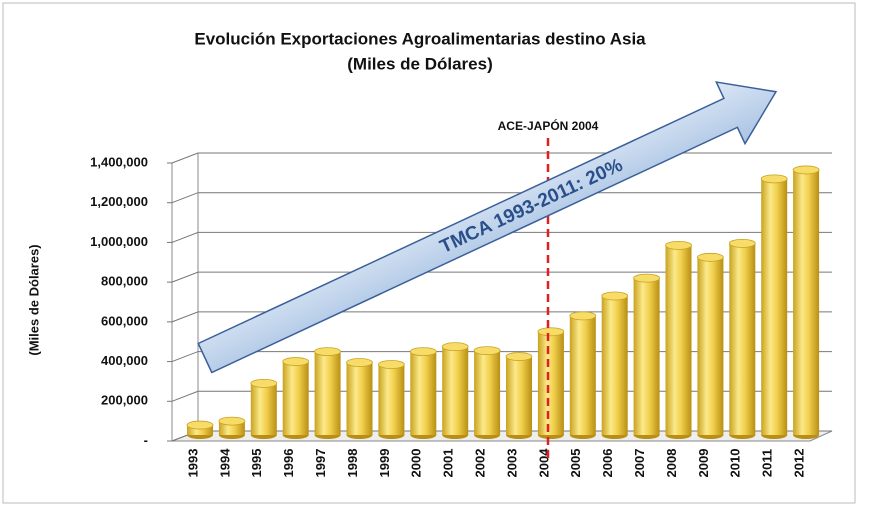  I want to click on x-tick-label: 2009, so click(703, 463).